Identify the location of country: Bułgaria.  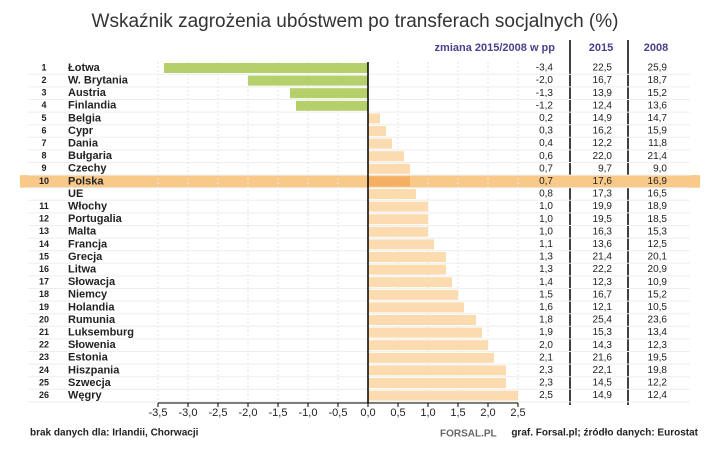
(90, 156).